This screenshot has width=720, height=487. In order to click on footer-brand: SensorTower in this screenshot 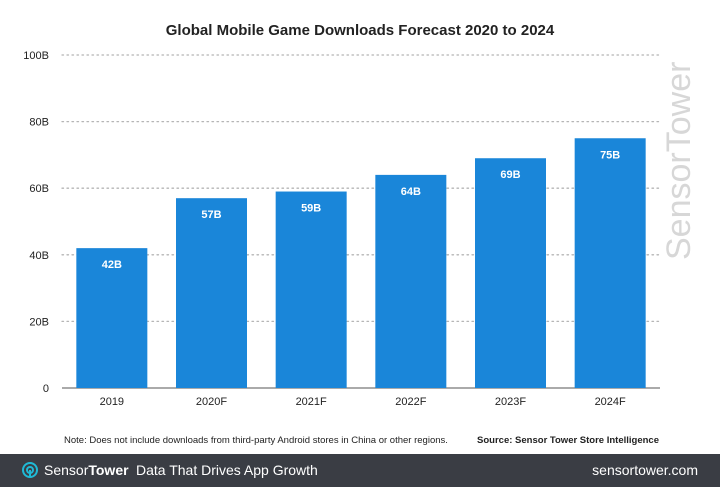, I will do `click(86, 470)`.